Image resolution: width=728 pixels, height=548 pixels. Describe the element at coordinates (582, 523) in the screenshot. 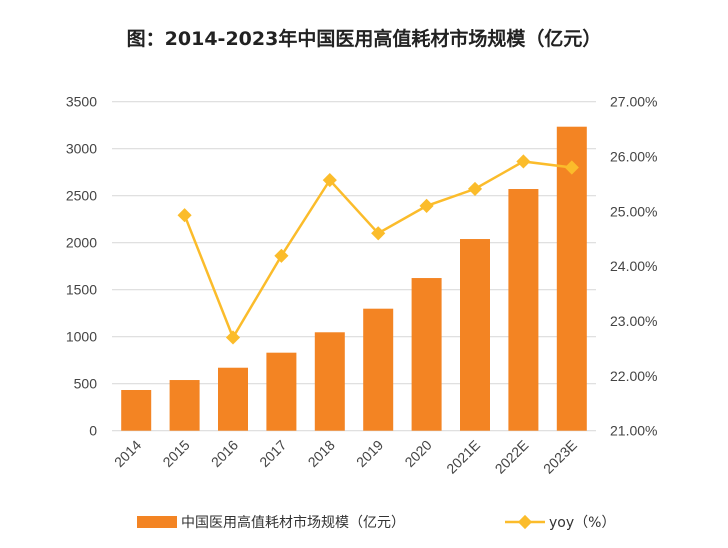

I see `legend-line-label: yoy（%）` at that location.